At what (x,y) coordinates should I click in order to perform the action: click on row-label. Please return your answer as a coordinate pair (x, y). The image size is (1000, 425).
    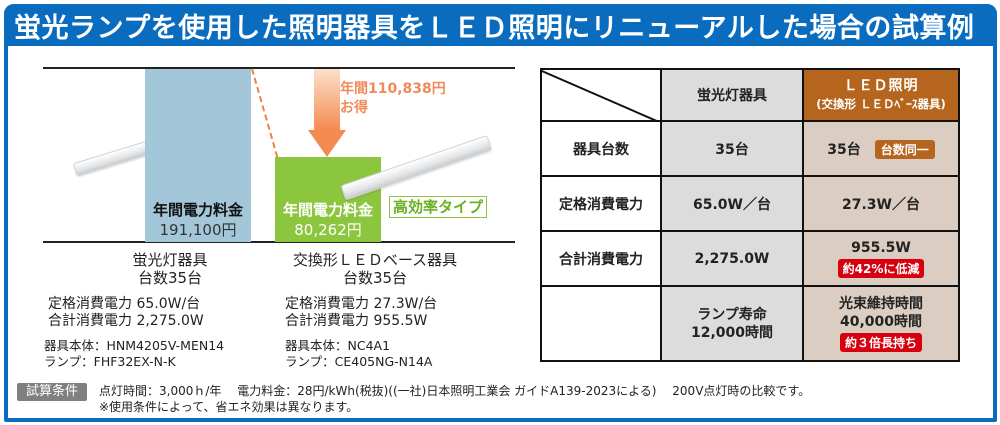
    Looking at the image, I should click on (601, 323).